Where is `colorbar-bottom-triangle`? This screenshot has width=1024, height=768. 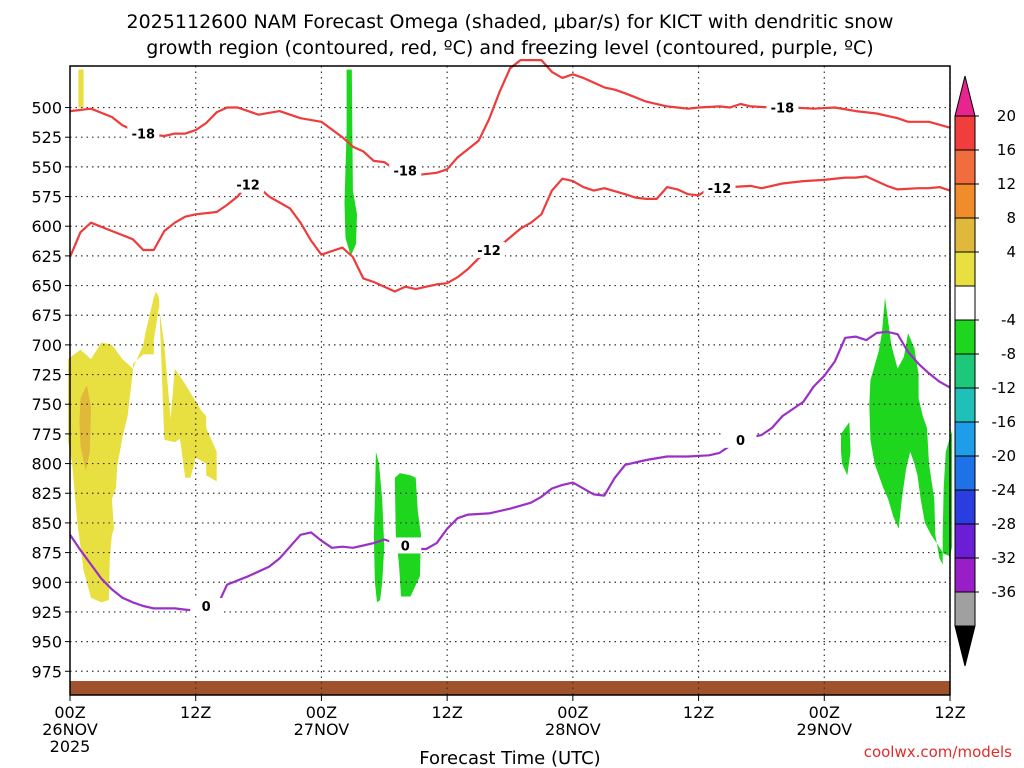 colorbar-bottom-triangle is located at coordinates (965, 646).